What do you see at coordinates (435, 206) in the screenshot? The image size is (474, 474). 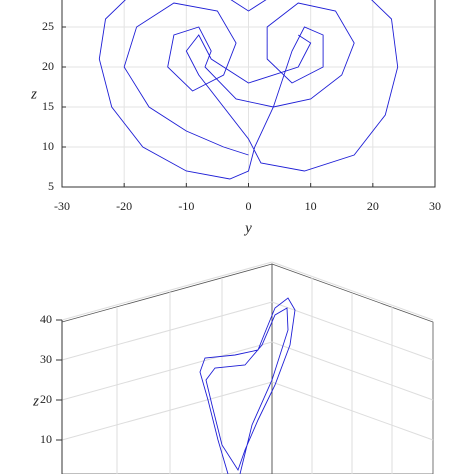 I see `x-tick-label: 30` at bounding box center [435, 206].